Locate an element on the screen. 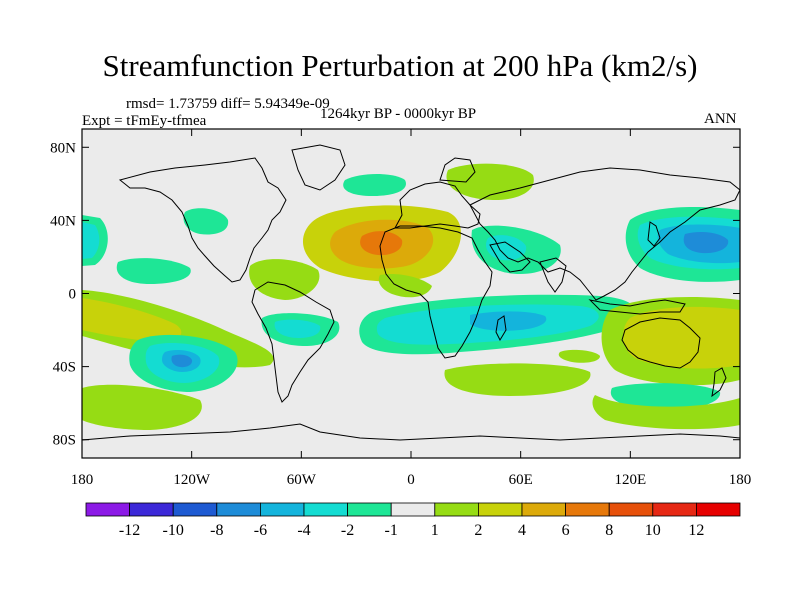  coast-scandinavia is located at coordinates (457, 170).